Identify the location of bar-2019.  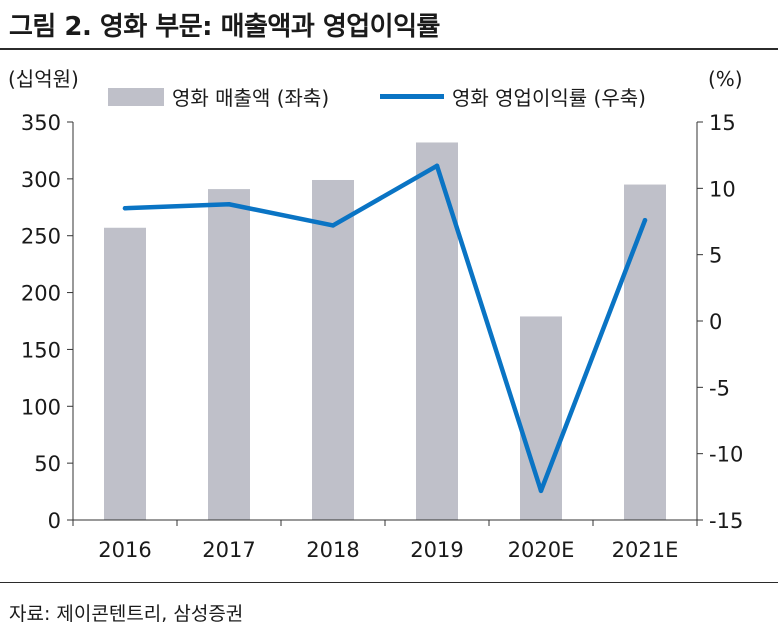
(437, 331).